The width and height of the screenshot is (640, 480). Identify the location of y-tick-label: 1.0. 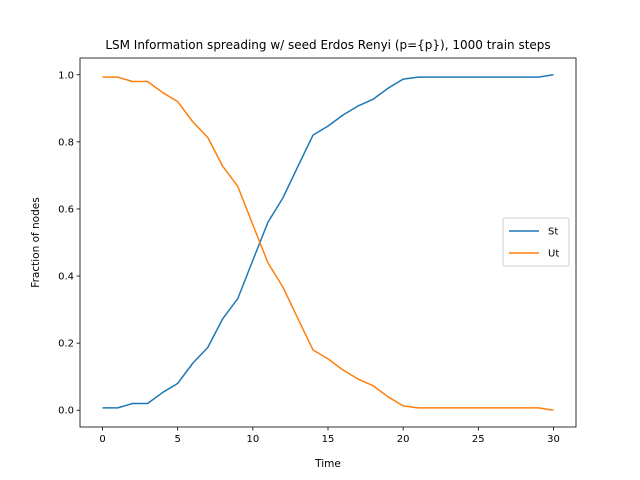
(66, 75).